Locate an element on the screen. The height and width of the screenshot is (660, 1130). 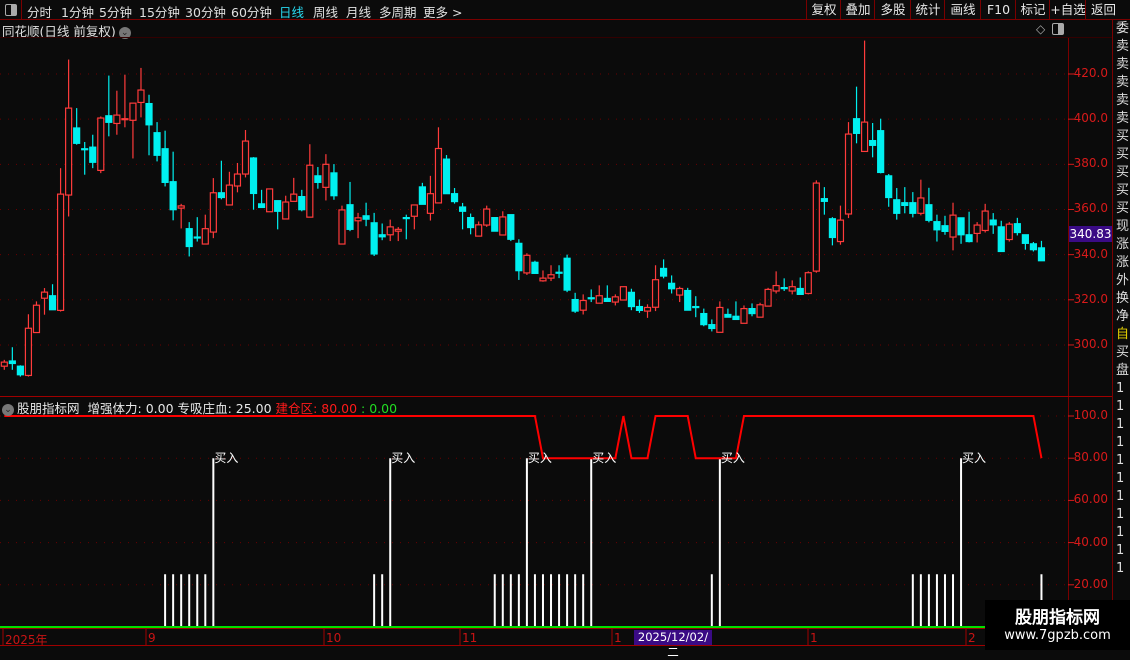
tab-0: 分时 is located at coordinates (40, 12).